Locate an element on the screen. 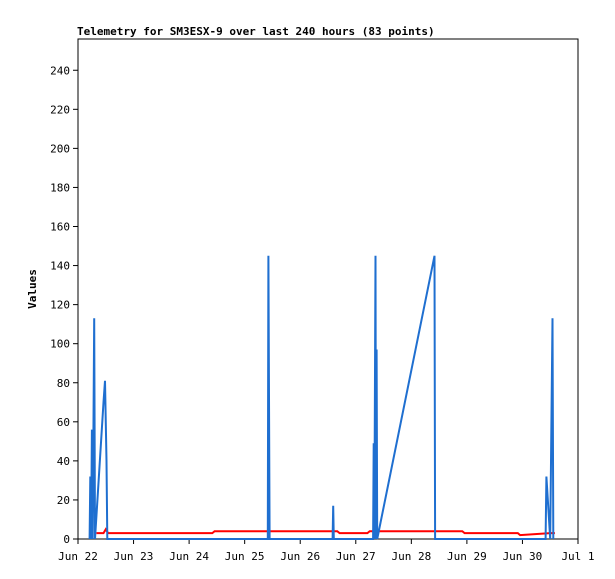 Image resolution: width=615 pixels, height=579 pixels. y-tick-label: 120 is located at coordinates (60, 305).